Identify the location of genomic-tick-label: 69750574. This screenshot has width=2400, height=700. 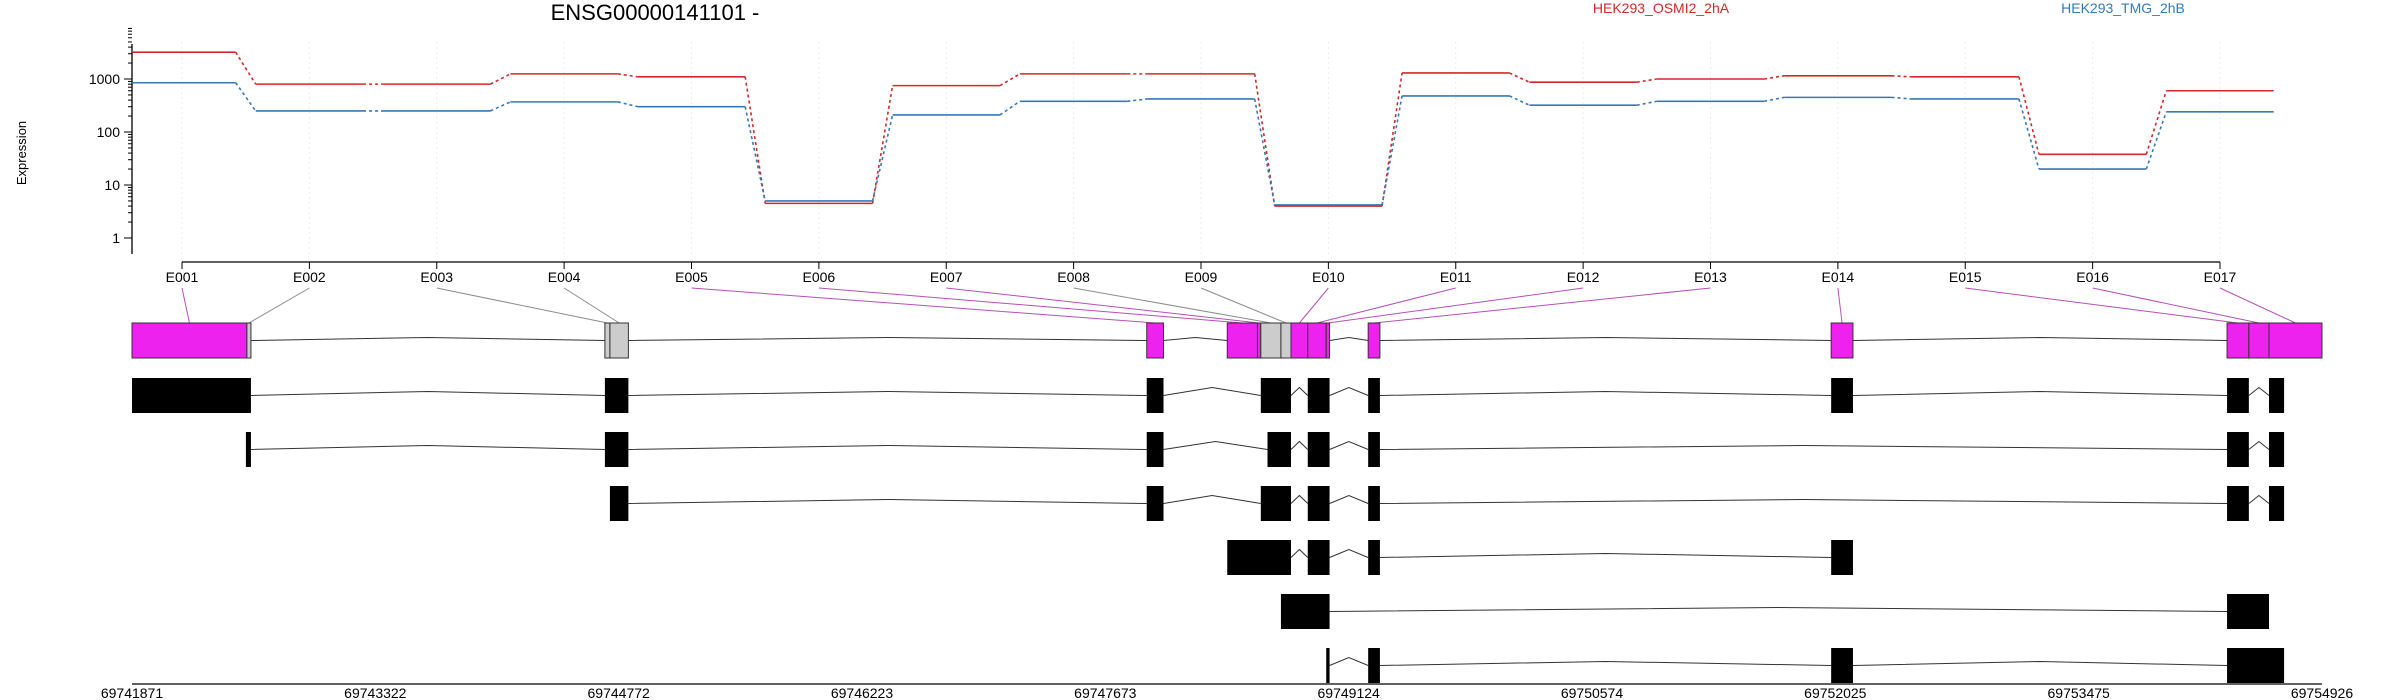
(1592, 692).